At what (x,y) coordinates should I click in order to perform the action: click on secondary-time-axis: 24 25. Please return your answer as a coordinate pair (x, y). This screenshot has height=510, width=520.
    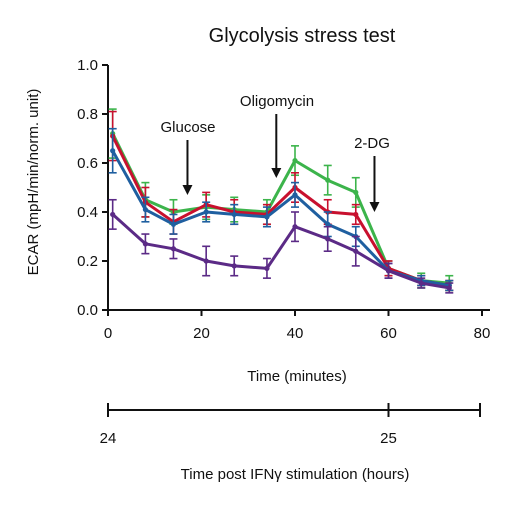
    Looking at the image, I should click on (290, 425).